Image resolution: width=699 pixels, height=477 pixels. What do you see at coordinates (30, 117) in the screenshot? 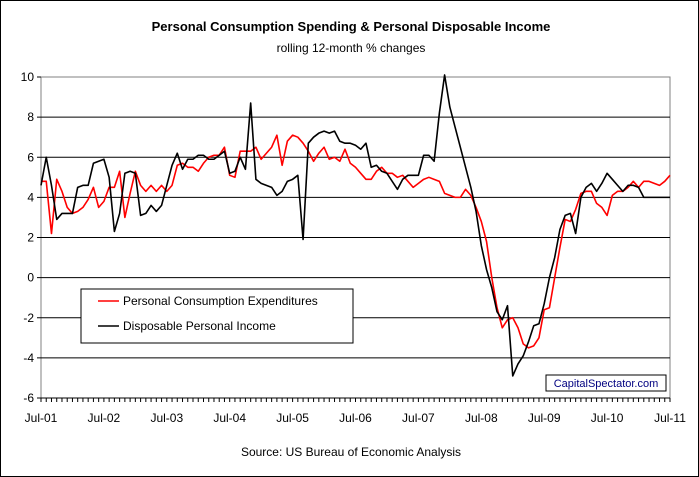
I see `y-tick-label: 8` at bounding box center [30, 117].